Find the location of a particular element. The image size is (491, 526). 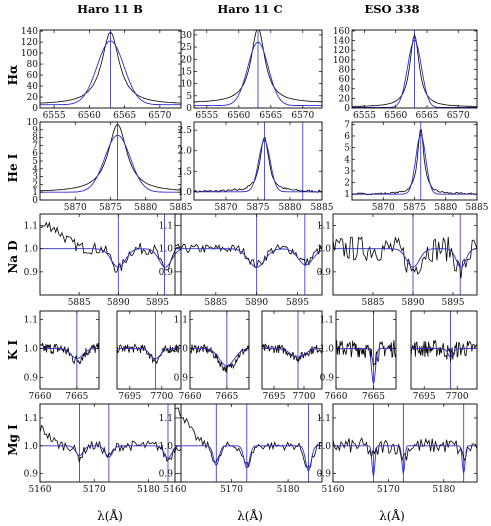

y-tick-label: 2.0 is located at coordinates (185, 152).